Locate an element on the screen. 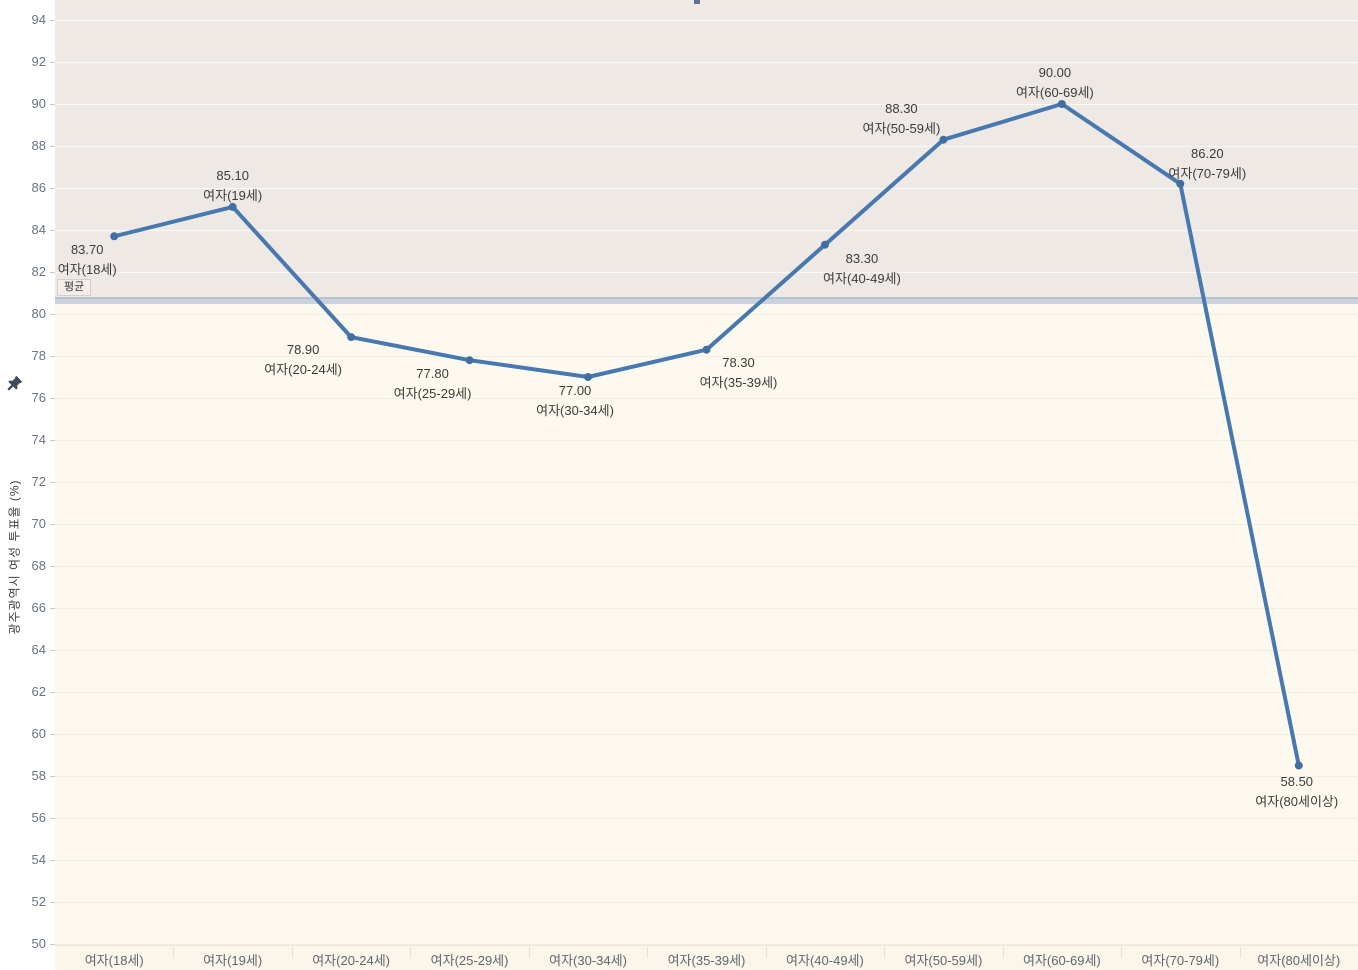 This screenshot has height=970, width=1358. data-point-label: 77.00 여자(30-34세) is located at coordinates (575, 401).